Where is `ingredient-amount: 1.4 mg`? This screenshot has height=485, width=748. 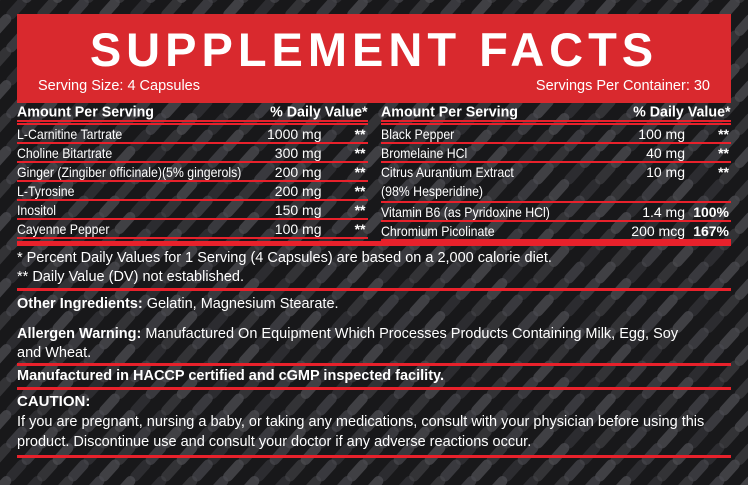
ingredient-amount: 1.4 mg is located at coordinates (663, 211).